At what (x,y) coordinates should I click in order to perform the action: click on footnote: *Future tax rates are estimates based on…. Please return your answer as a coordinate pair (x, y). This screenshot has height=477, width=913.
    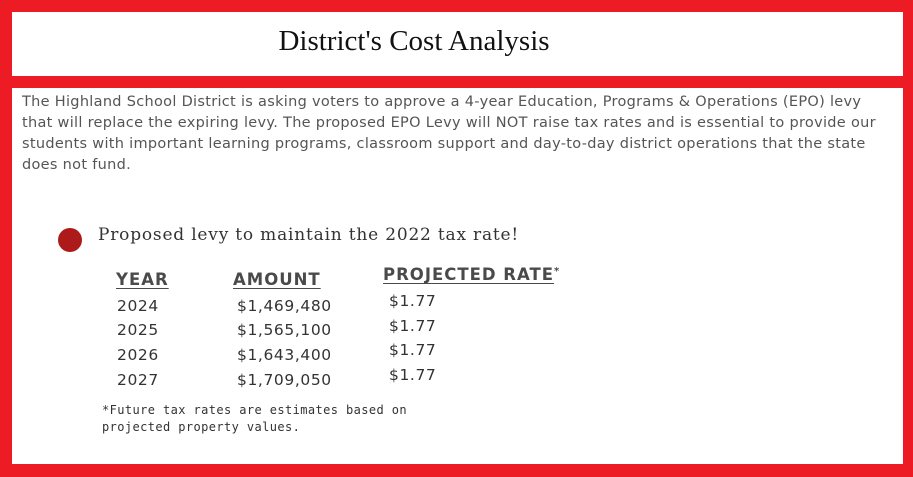
    Looking at the image, I should click on (254, 418).